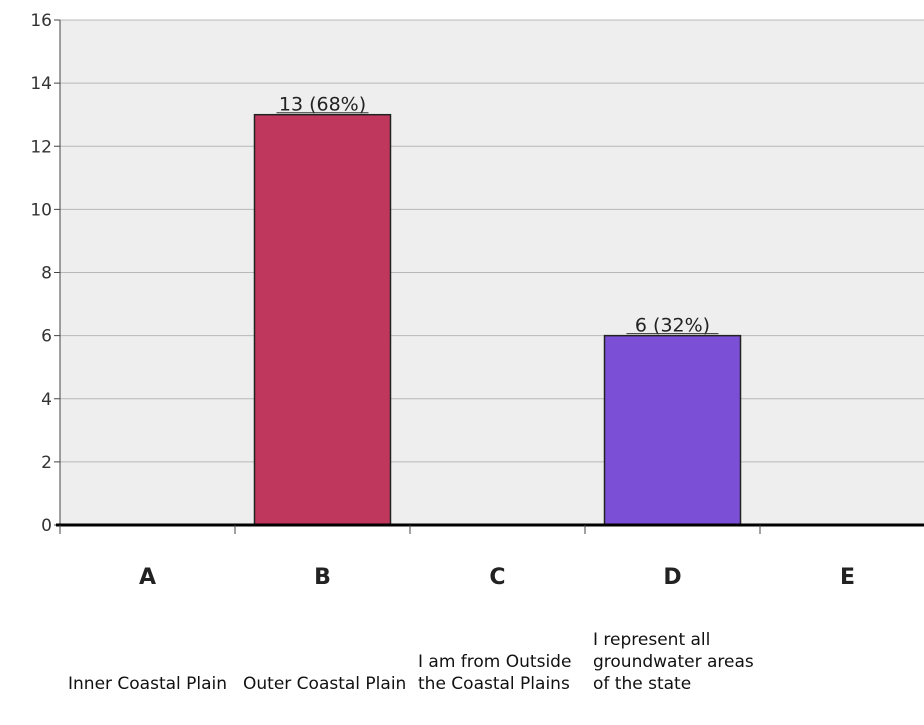  What do you see at coordinates (497, 577) in the screenshot?
I see `x-tick-label-c: C` at bounding box center [497, 577].